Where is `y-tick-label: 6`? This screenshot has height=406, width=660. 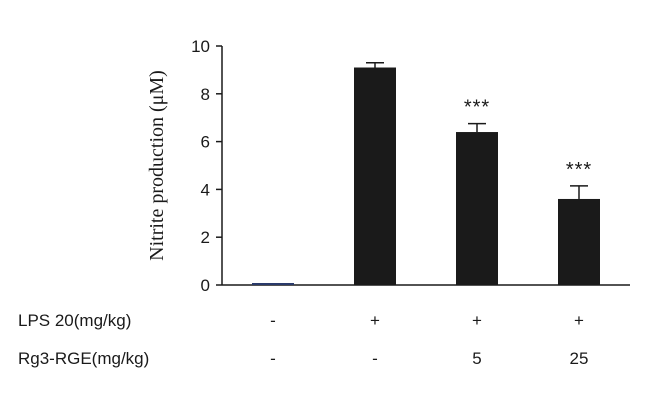 y-tick-label: 6 is located at coordinates (205, 142).